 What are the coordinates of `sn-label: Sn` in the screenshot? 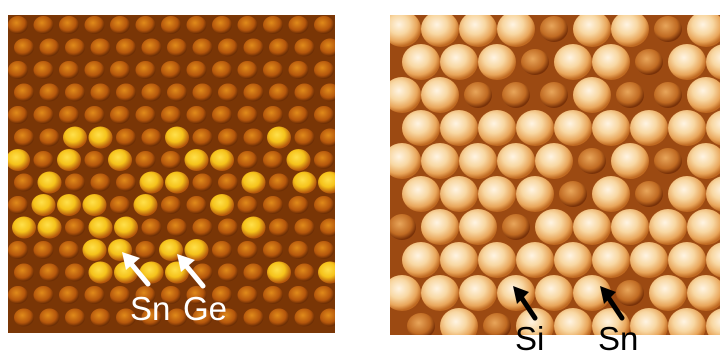 It's located at (150, 308).